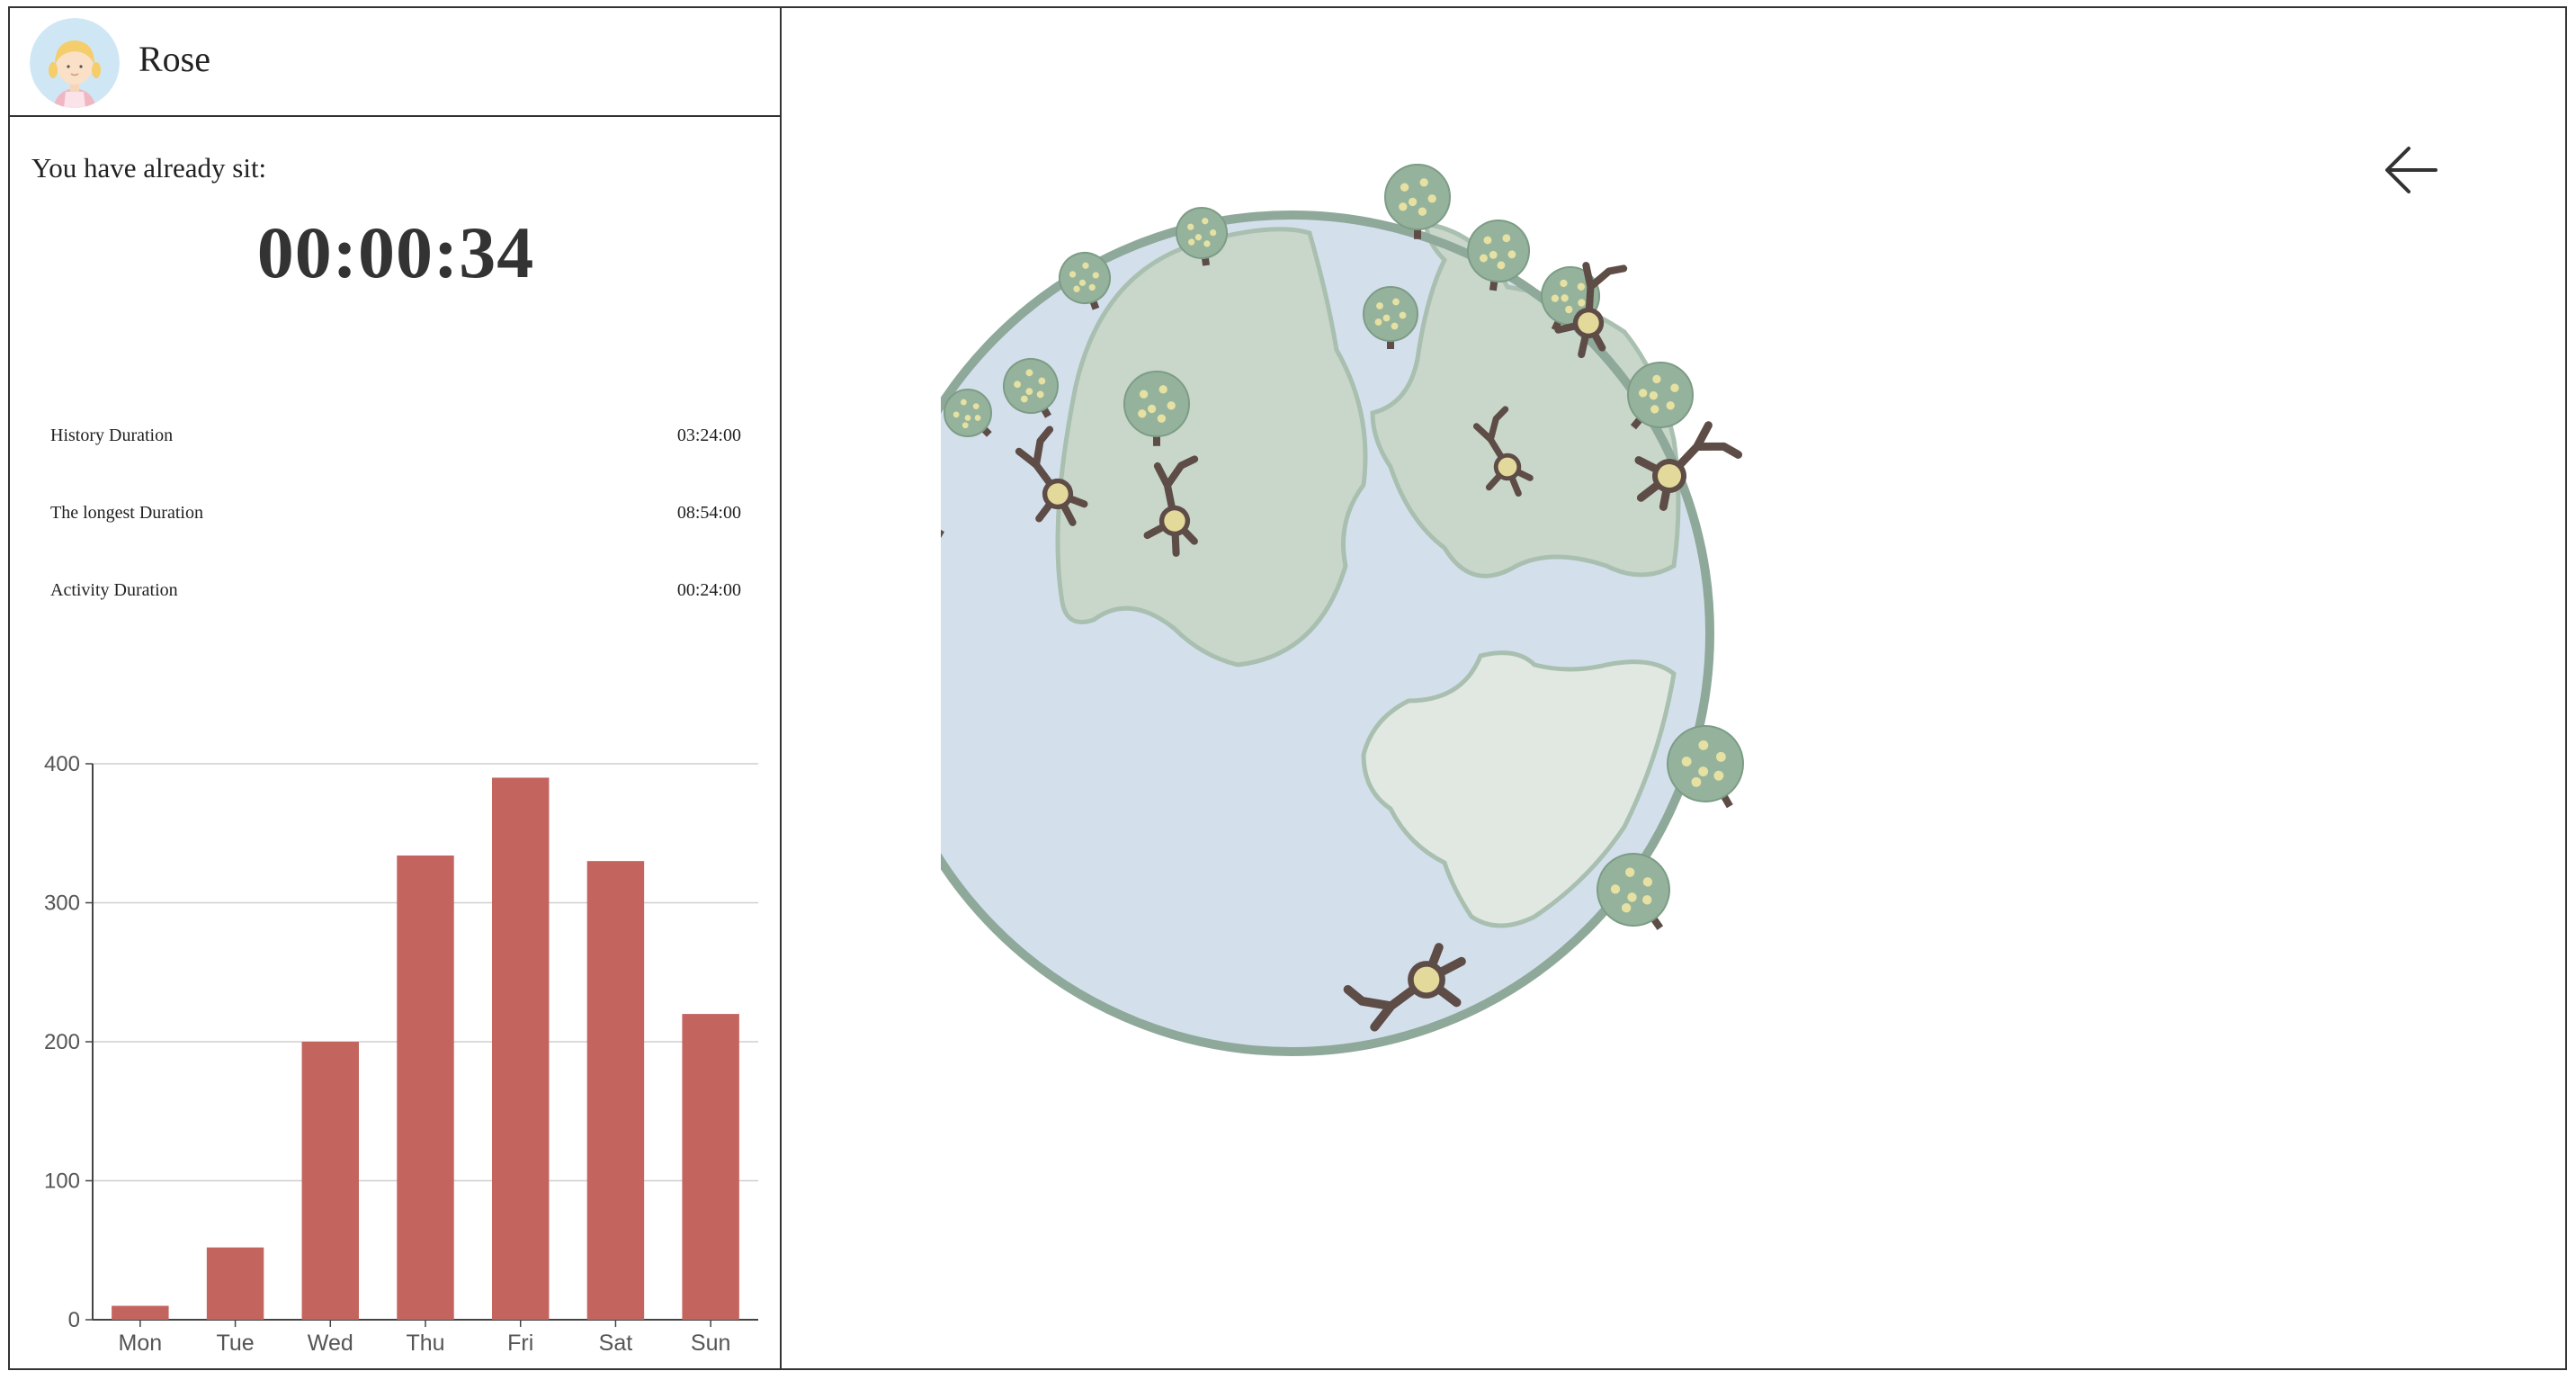 This screenshot has width=2576, height=1380. What do you see at coordinates (62, 904) in the screenshot?
I see `y-tick-label: 300` at bounding box center [62, 904].